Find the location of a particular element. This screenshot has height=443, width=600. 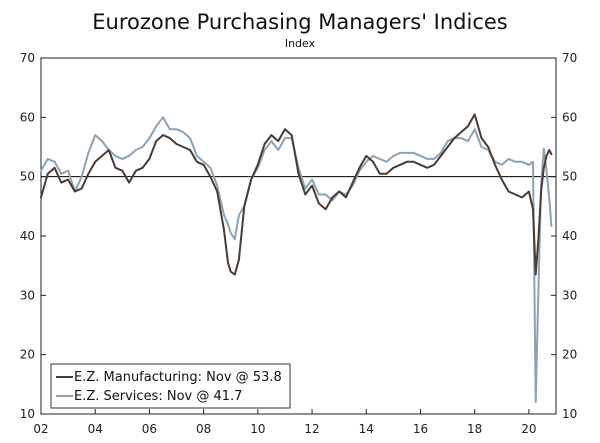

y-axis-left: 10 20 30 40 50 60 70 is located at coordinates (33, 236).